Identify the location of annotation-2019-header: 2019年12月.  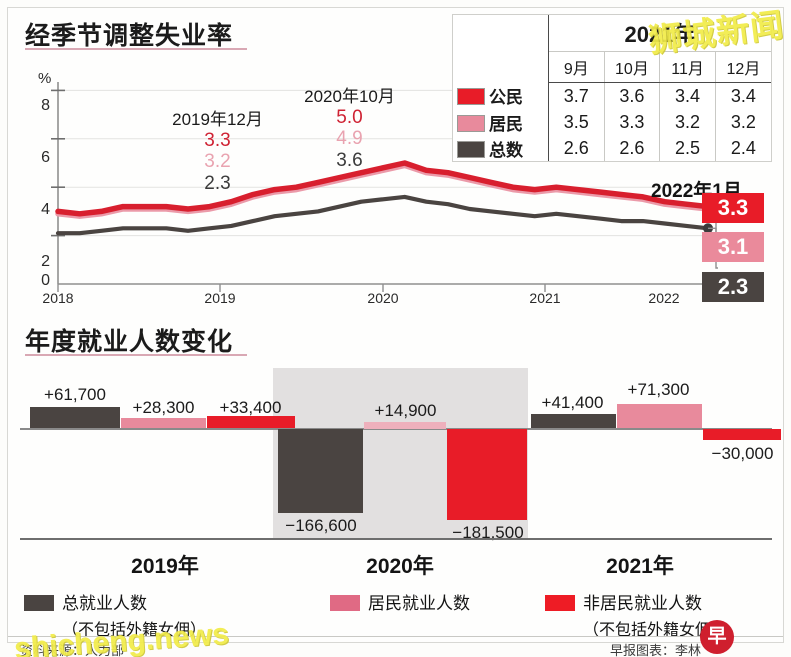
(217, 119).